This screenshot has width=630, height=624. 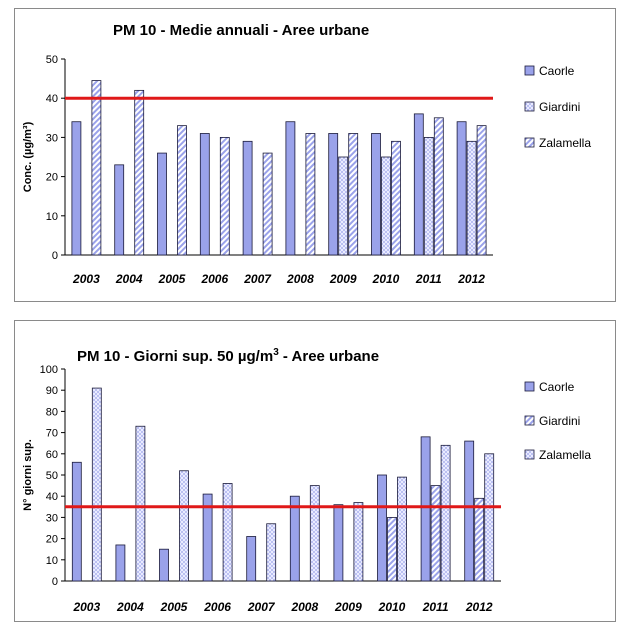 I want to click on y-axis-label: N° giorni sup., so click(x=28, y=475).